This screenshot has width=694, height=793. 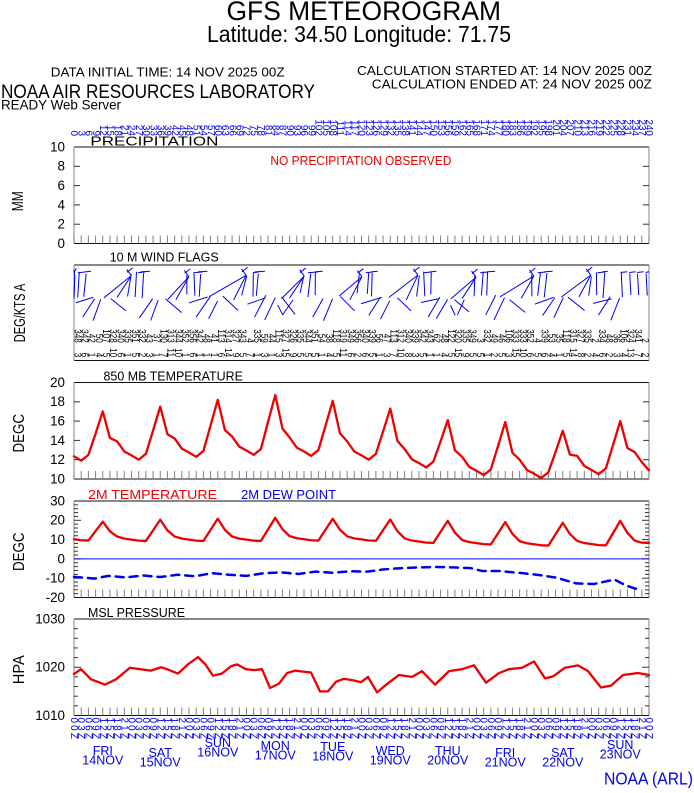 What do you see at coordinates (50, 618) in the screenshot?
I see `svg-text: 1030` at bounding box center [50, 618].